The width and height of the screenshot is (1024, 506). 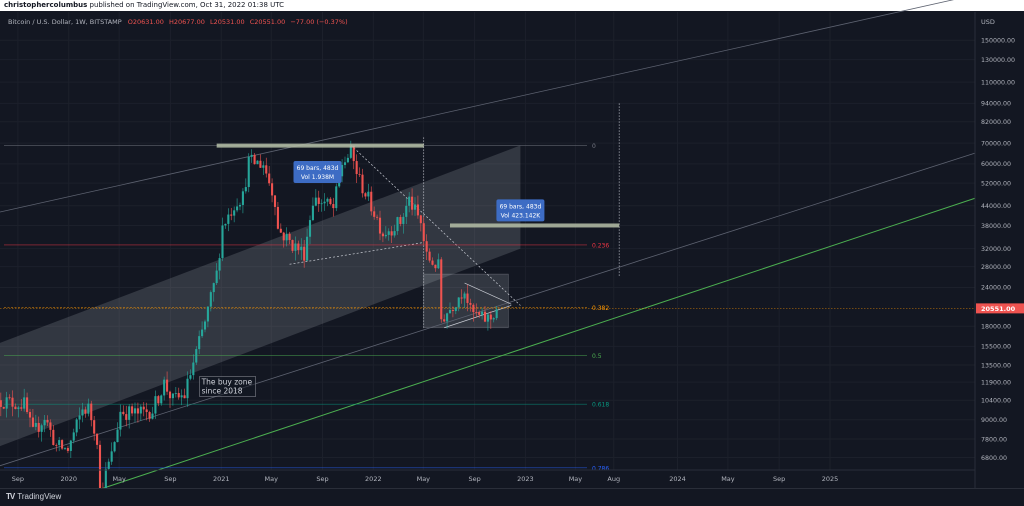 I want to click on range-measure-label, so click(x=520, y=210).